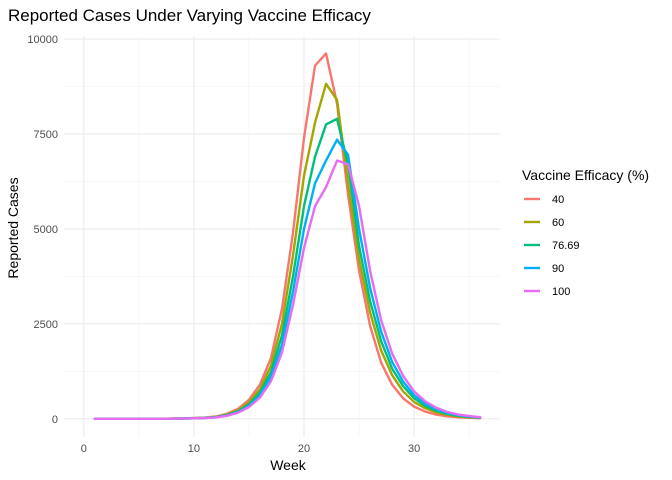  What do you see at coordinates (46, 135) in the screenshot?
I see `y-tick-label: 7500` at bounding box center [46, 135].